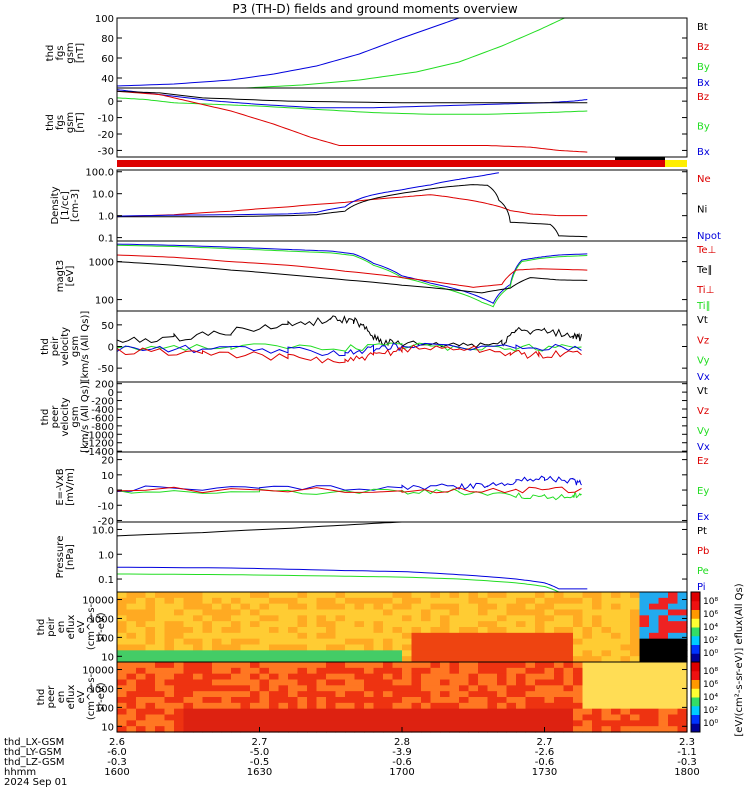 This screenshot has height=800, width=750. What do you see at coordinates (104, 19) in the screenshot?
I see `y-tick-label: 100` at bounding box center [104, 19].